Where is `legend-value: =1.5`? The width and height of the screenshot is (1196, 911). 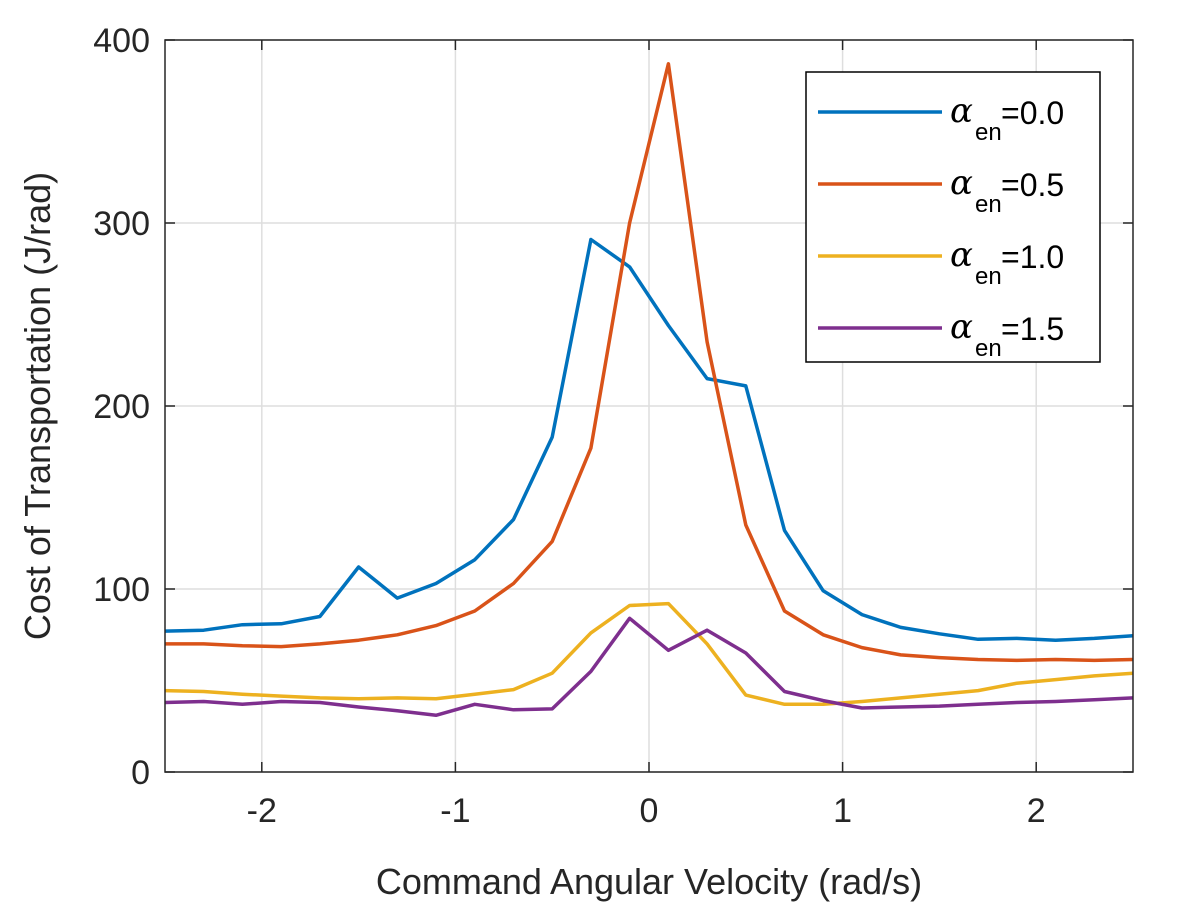
legend-value: =1.5 is located at coordinates (1032, 329).